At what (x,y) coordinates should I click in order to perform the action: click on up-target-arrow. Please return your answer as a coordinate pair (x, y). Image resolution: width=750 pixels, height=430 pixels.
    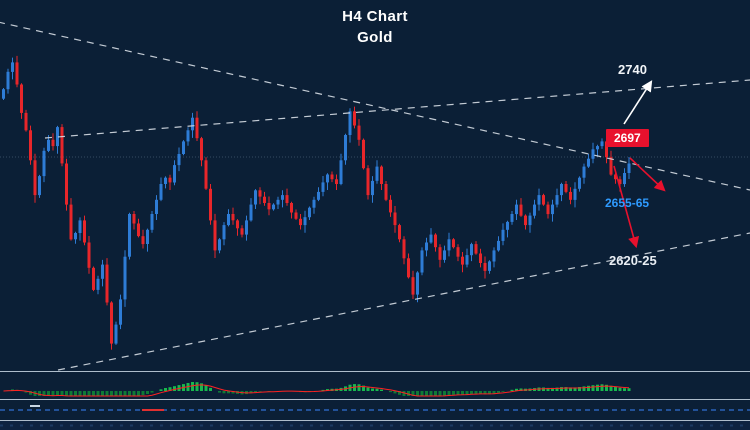
    Looking at the image, I should click on (638, 102).